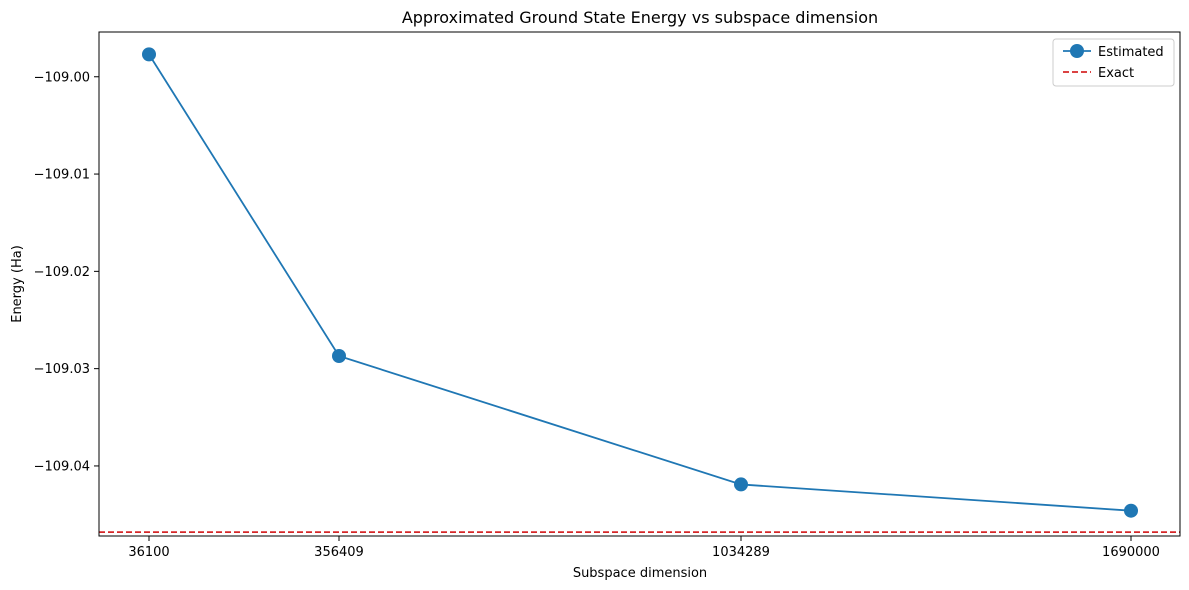 Image resolution: width=1189 pixels, height=590 pixels. What do you see at coordinates (644, 548) in the screenshot?
I see `x-axis: 36100 356409 1034289 1690000` at bounding box center [644, 548].